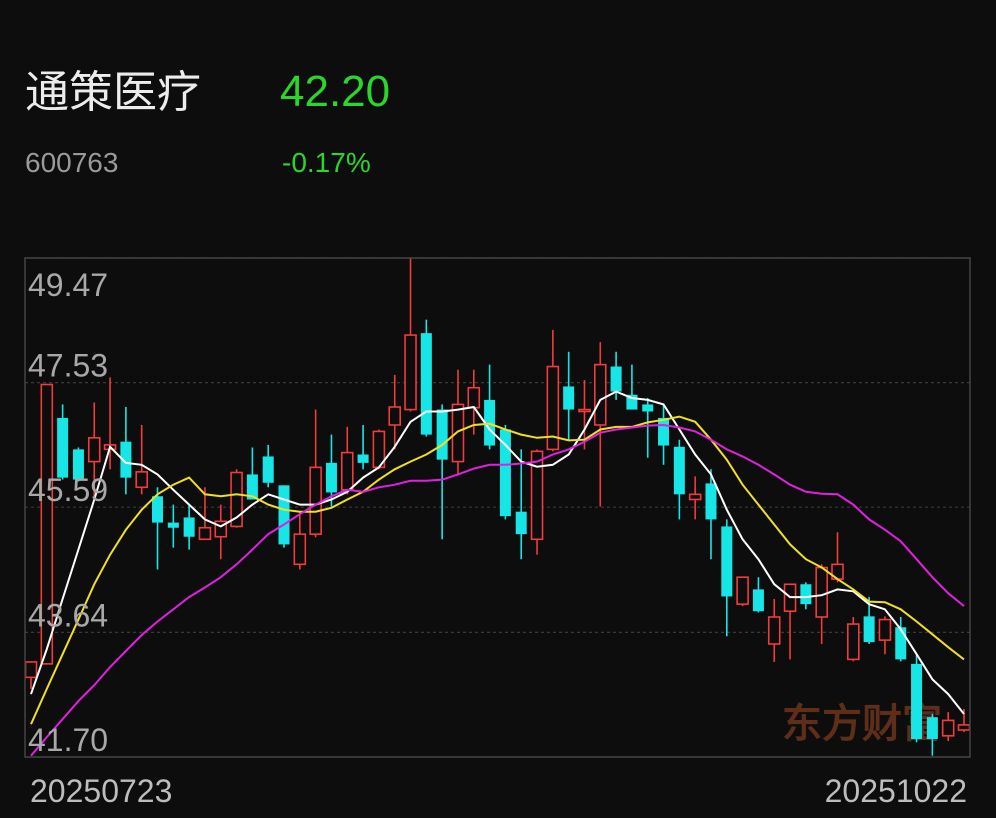 The width and height of the screenshot is (996, 818). Describe the element at coordinates (68, 490) in the screenshot. I see `y-tick-label: 45.59` at that location.